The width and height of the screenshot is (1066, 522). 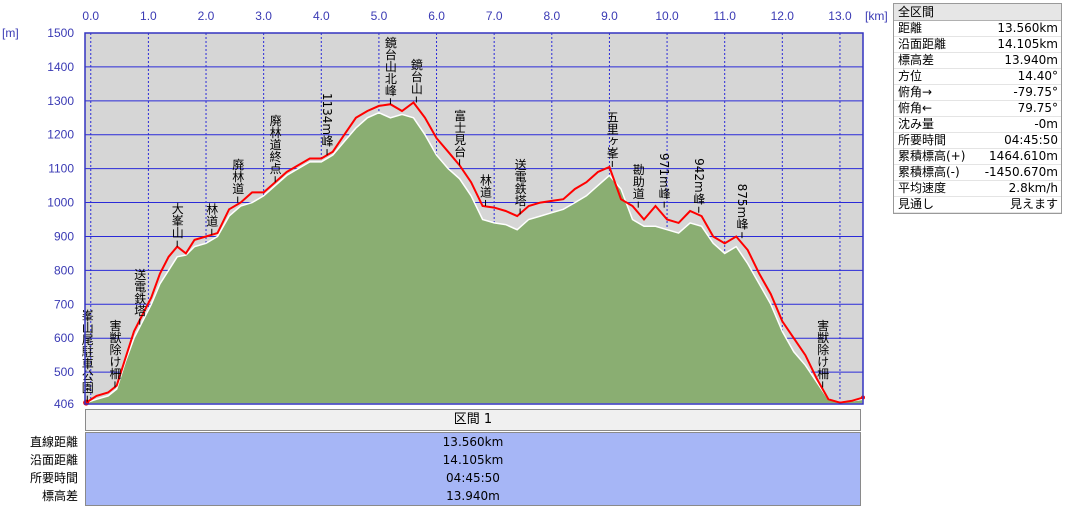 I want to click on section-values: 13.560km 14.105km 04:45:50 13.940m, so click(x=473, y=469).